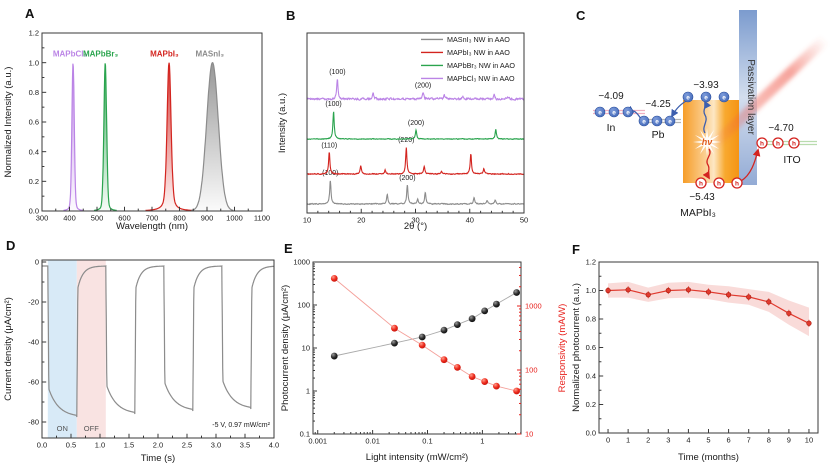 The height and width of the screenshot is (468, 831). I want to click on legend-item-MAPbI₃ NW in AAO: MAPbI₃ NW in AAO, so click(465, 52).